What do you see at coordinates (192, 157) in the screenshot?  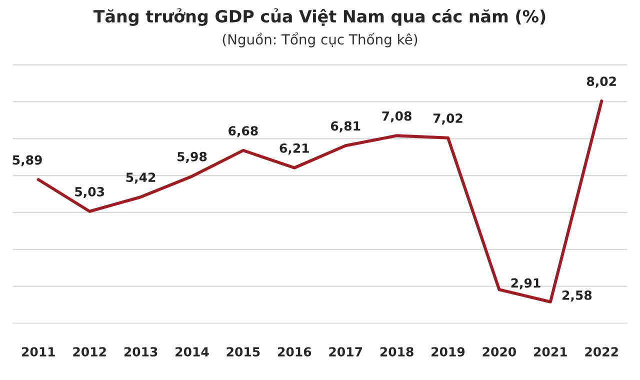 I see `data-label: 5,98` at bounding box center [192, 157].